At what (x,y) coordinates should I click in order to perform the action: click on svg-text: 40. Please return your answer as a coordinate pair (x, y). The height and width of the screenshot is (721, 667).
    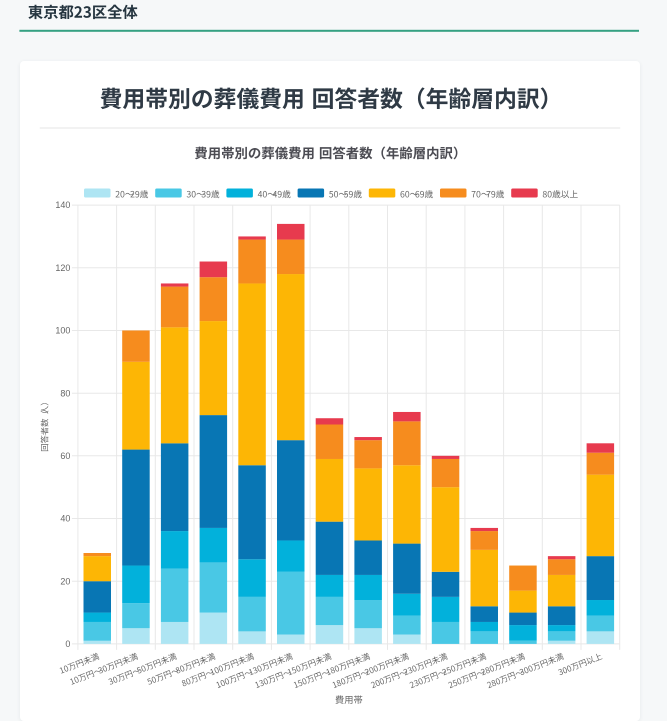
    Looking at the image, I should click on (65, 519).